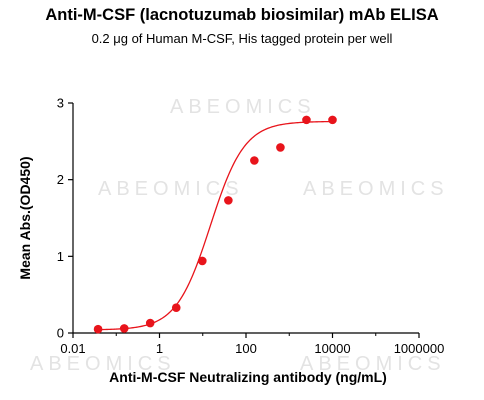  What do you see at coordinates (60, 179) in the screenshot?
I see `y-tick-label: 2` at bounding box center [60, 179].